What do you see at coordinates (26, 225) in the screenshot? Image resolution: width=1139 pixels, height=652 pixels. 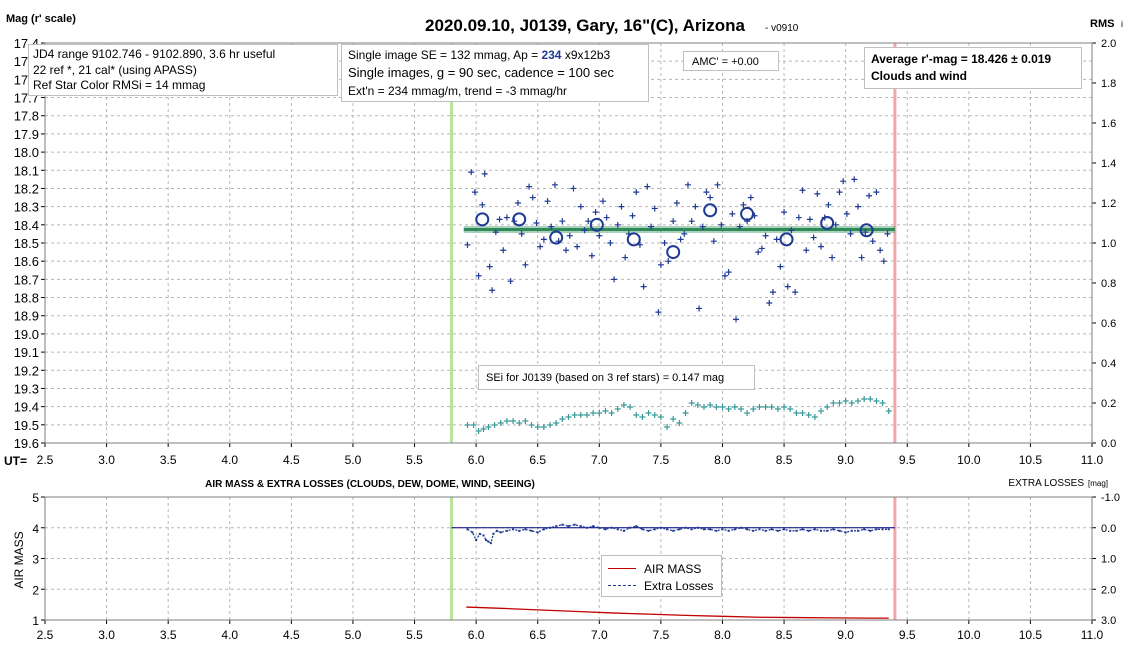 I see `top-y-tick-label: 18.4` at bounding box center [26, 225].